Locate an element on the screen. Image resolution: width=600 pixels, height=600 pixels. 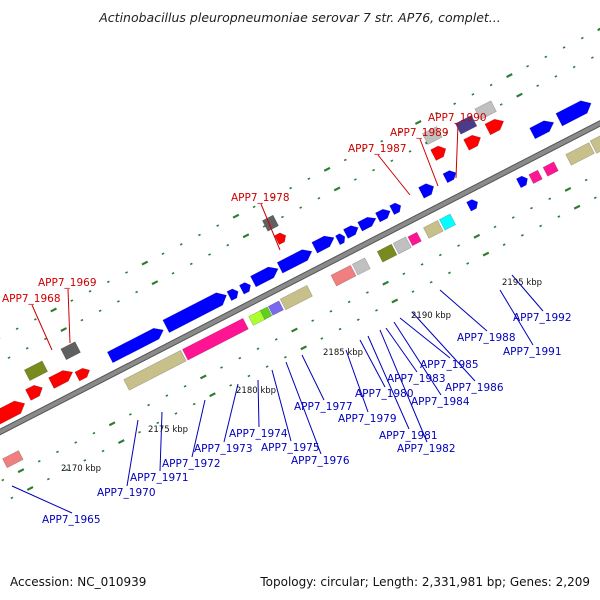
gene-label: APP7_1969 is located at coordinates (67, 283).